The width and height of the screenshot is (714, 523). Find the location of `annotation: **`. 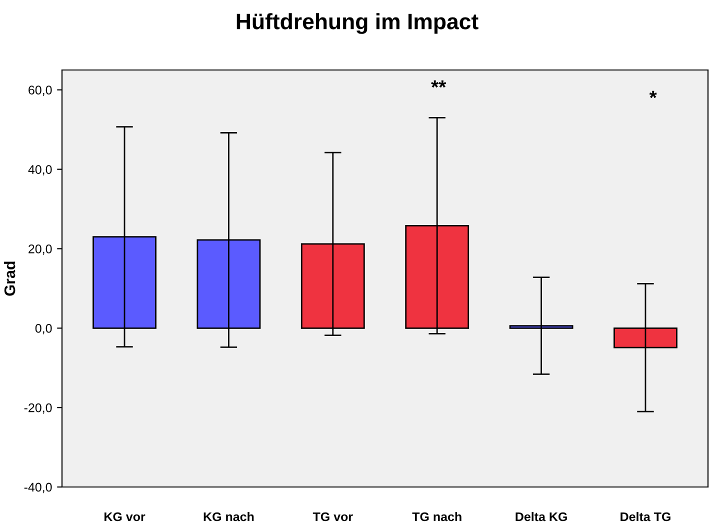

annotation: ** is located at coordinates (438, 84).